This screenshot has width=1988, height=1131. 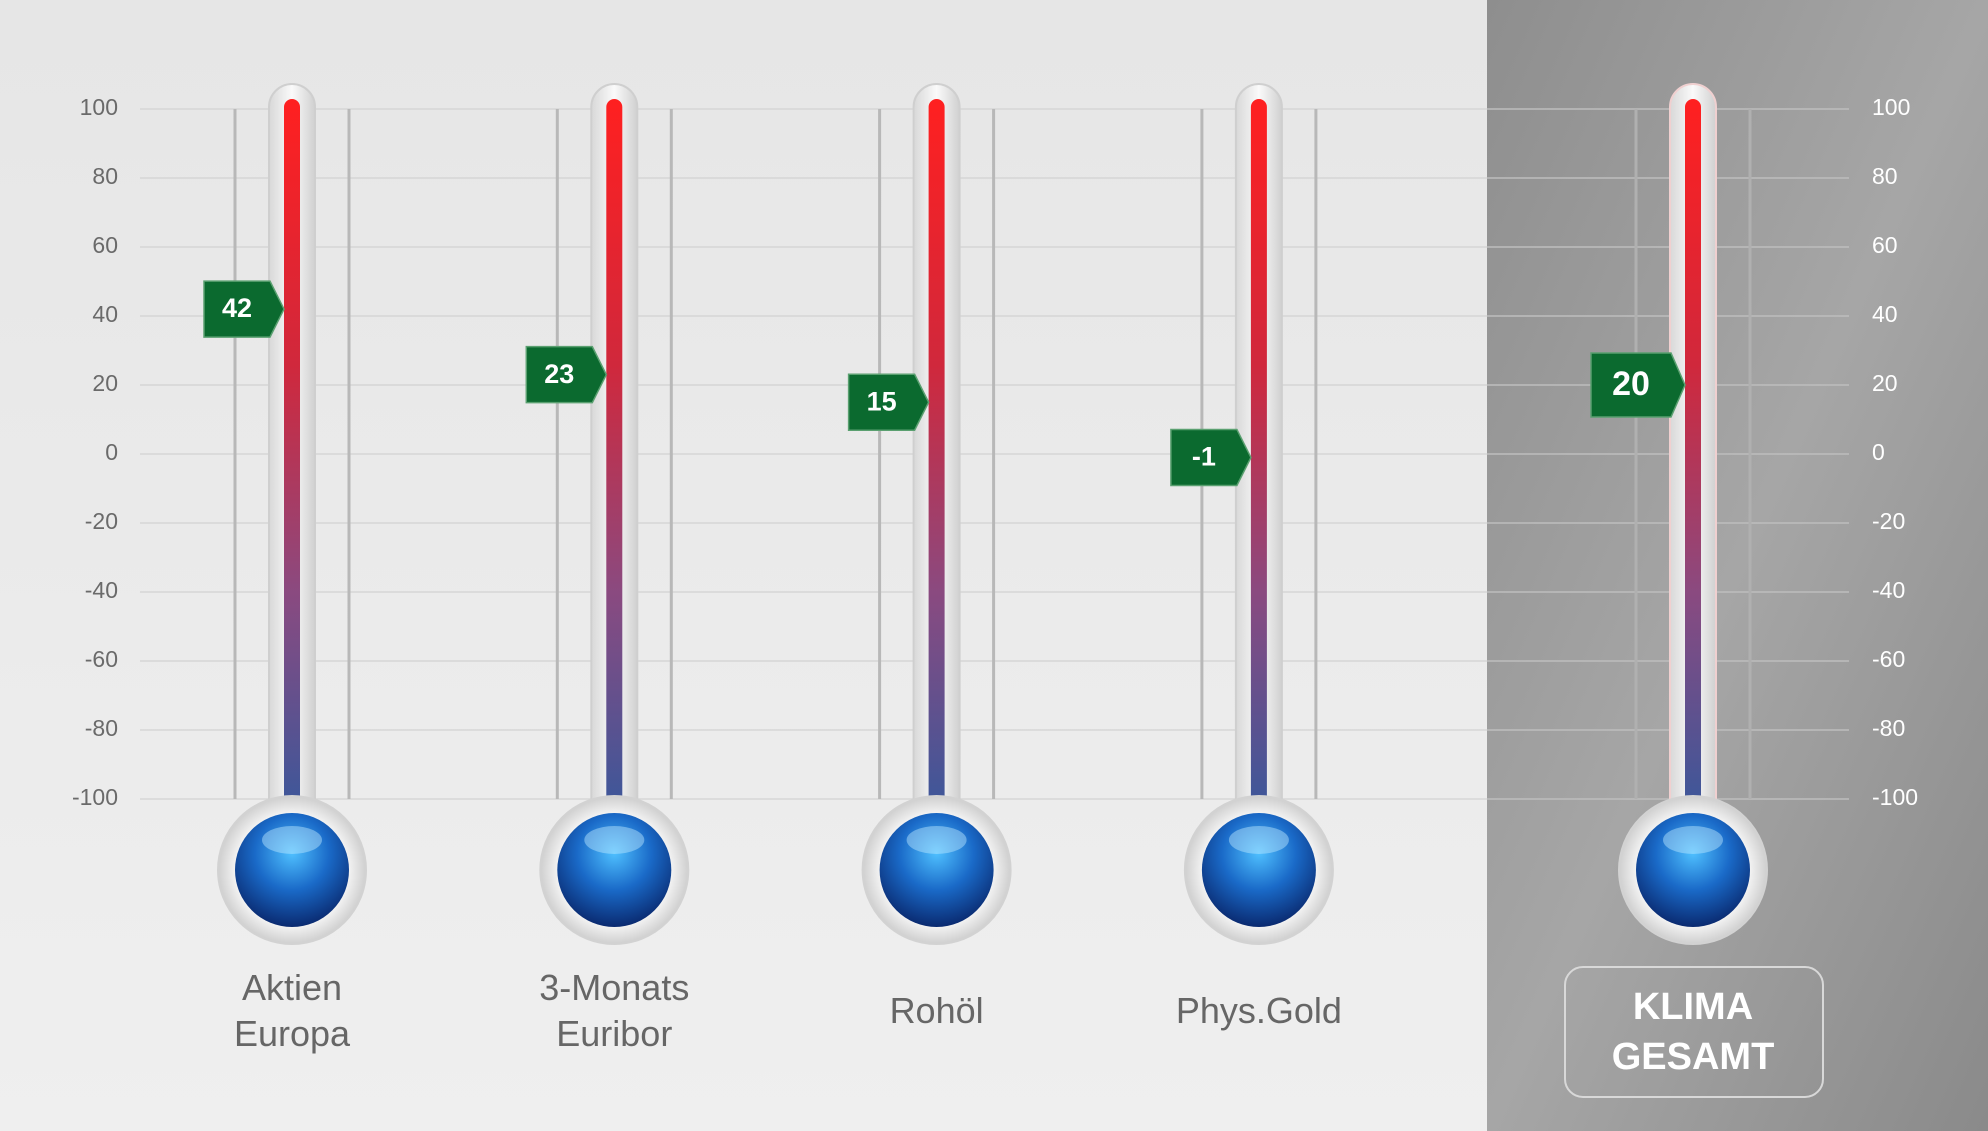 I want to click on category-label: Phys.Gold, so click(x=1258, y=1010).